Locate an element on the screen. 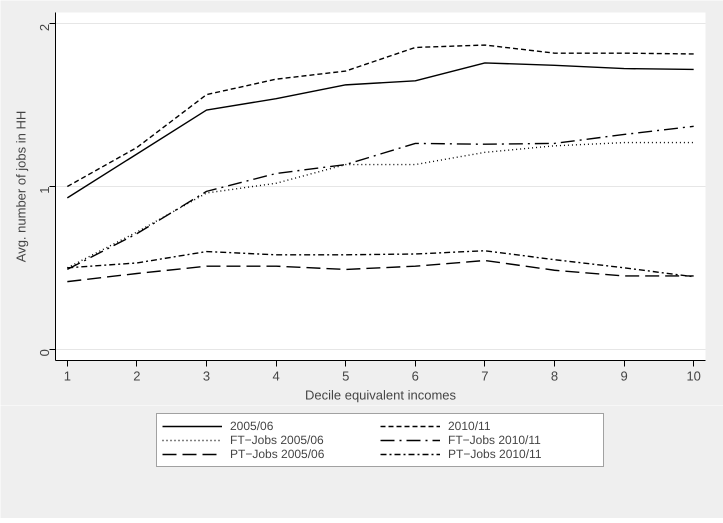  x-tick-label: 10 is located at coordinates (693, 376).